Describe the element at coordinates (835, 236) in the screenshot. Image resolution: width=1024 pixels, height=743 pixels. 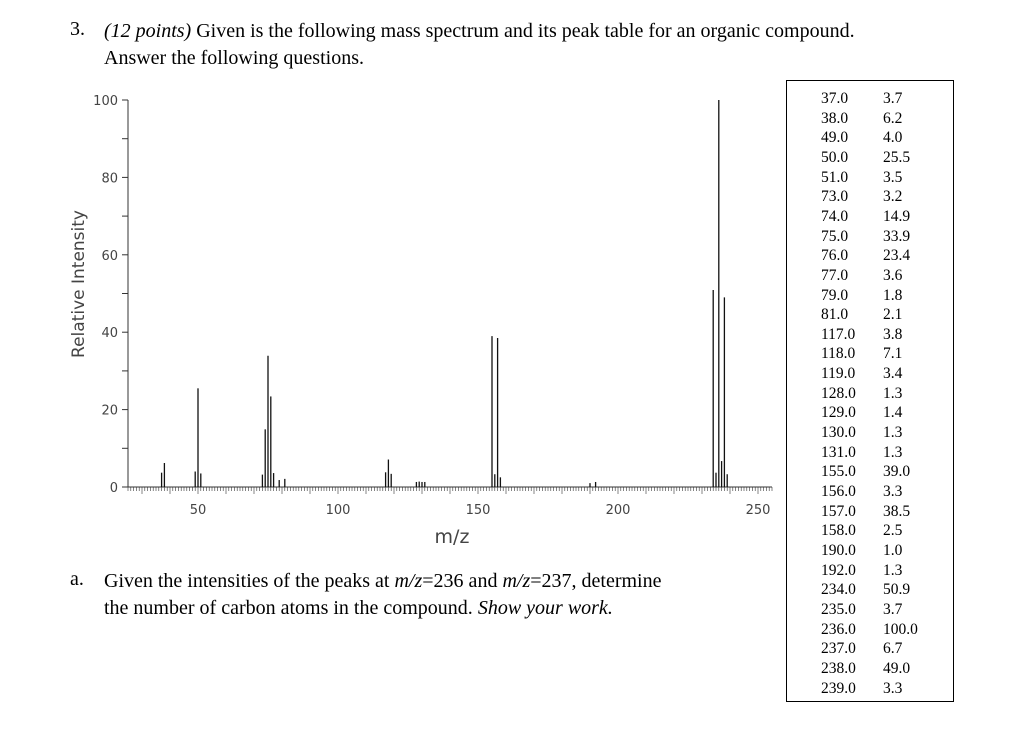
I see `peak-mz-value: 75.0` at that location.